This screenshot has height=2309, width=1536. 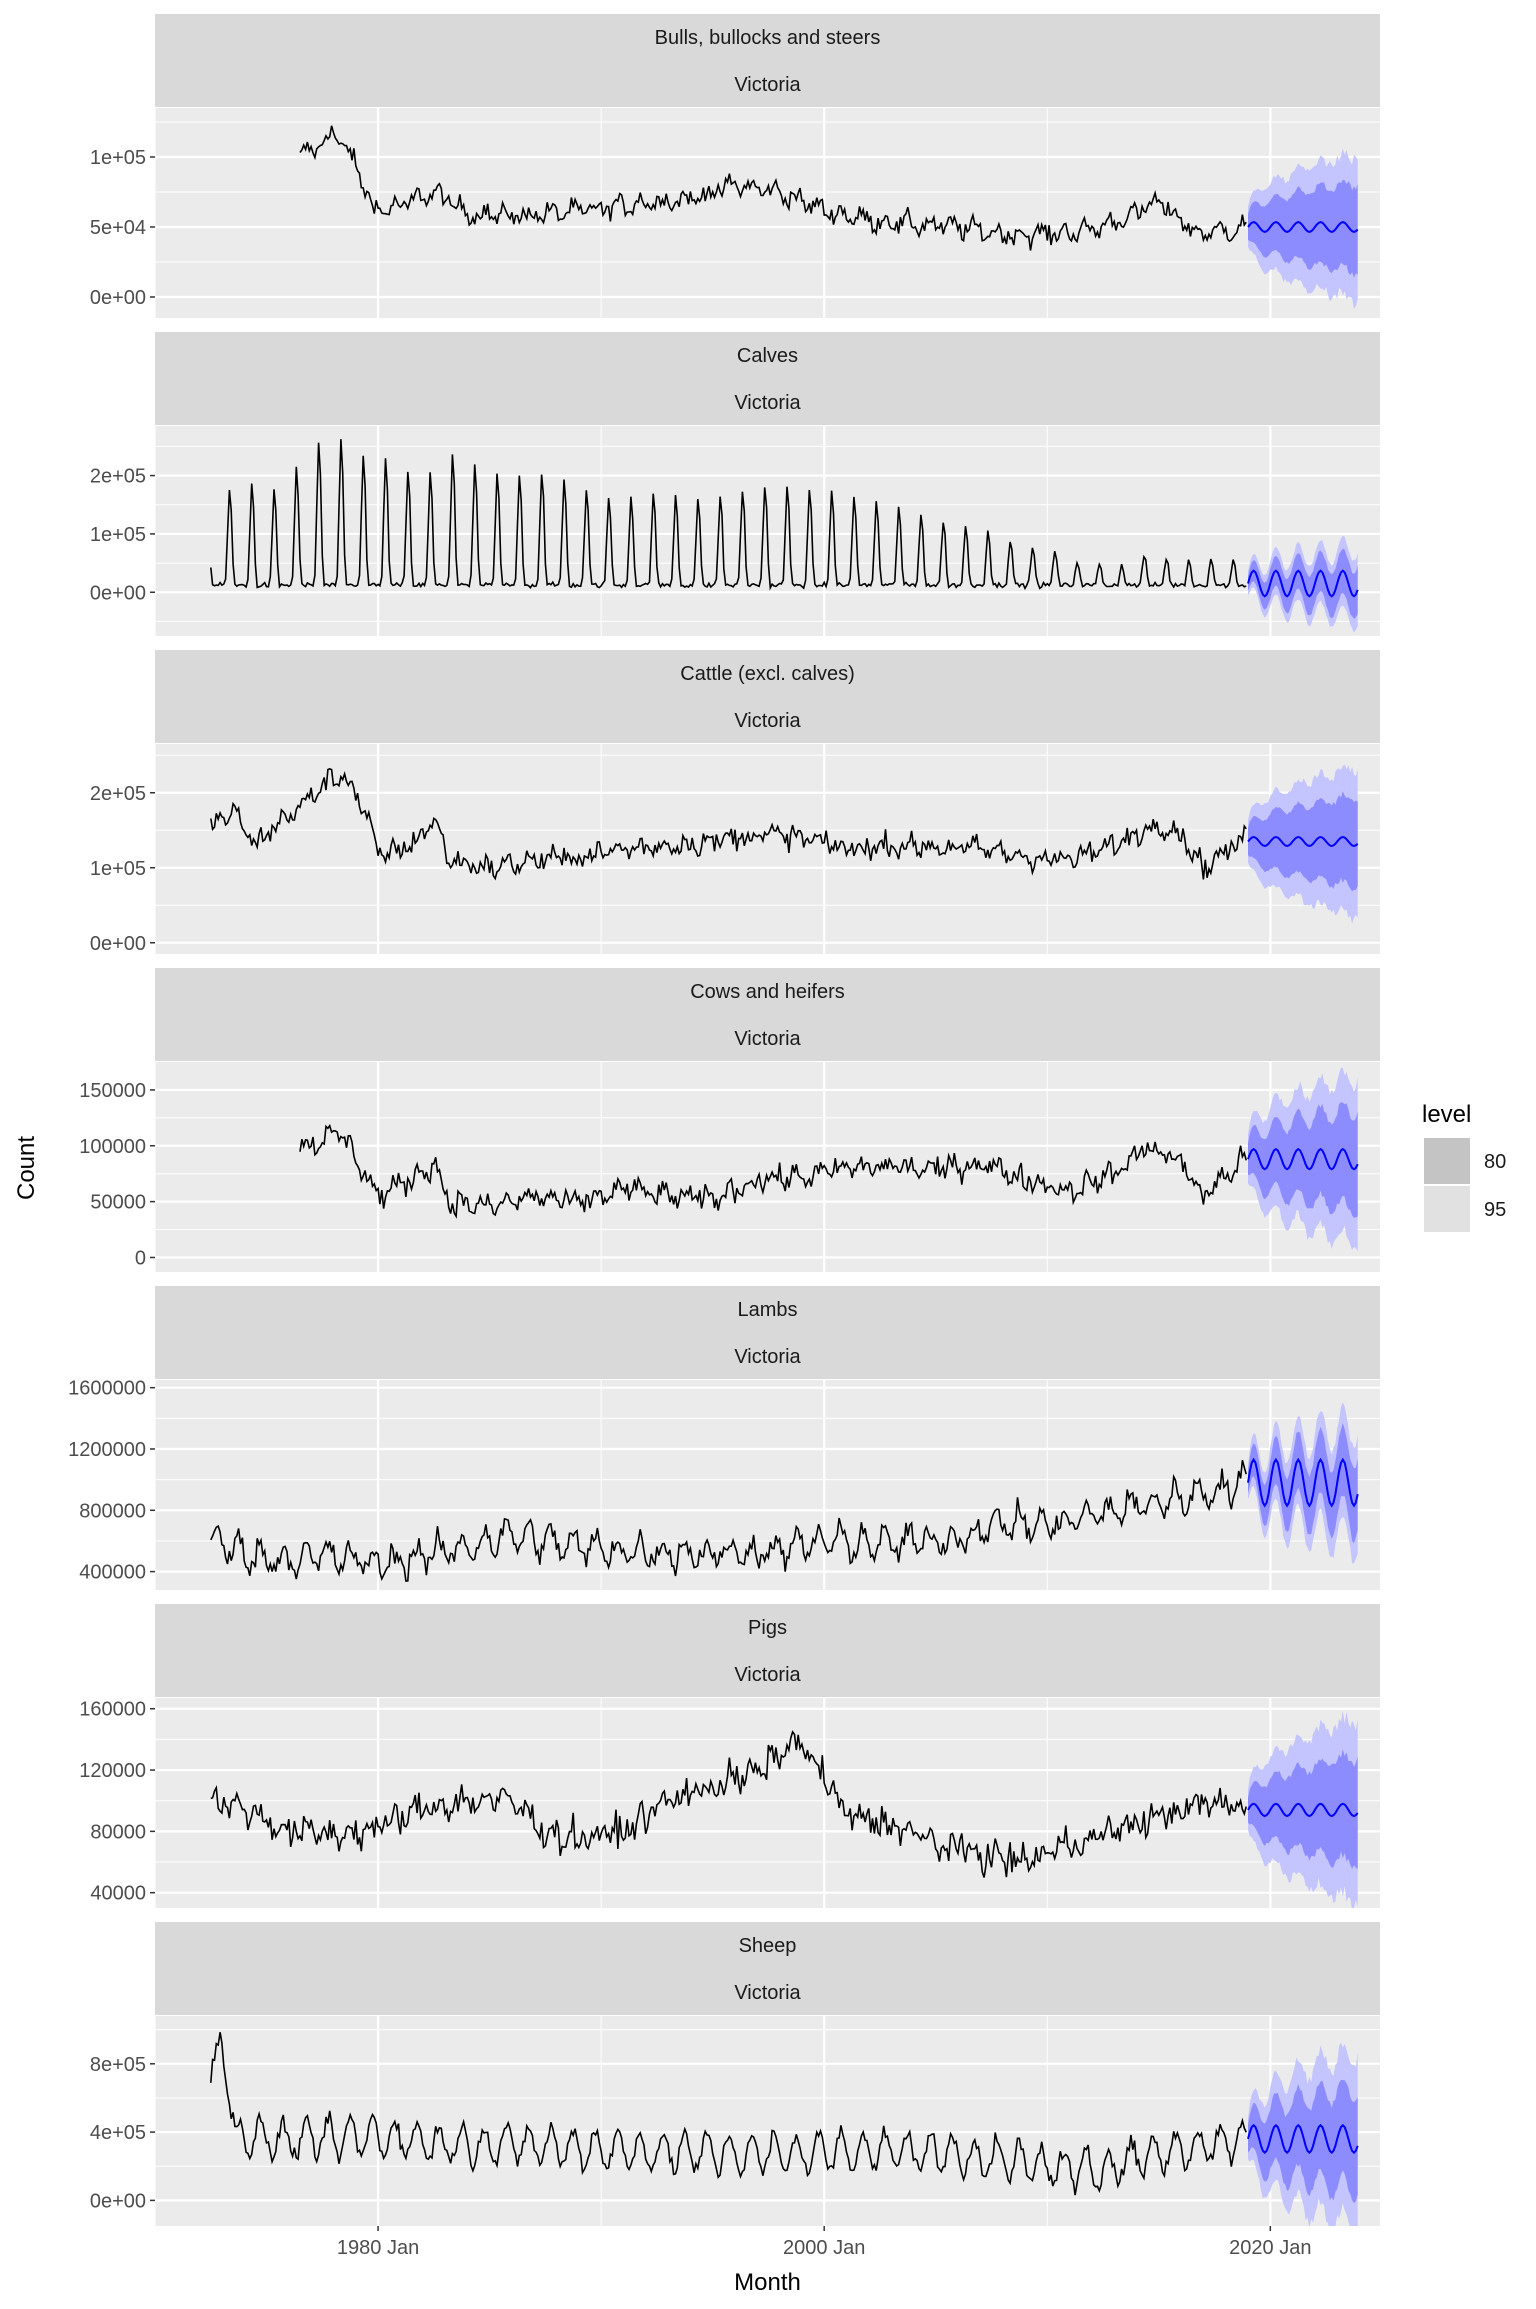 What do you see at coordinates (767, 674) in the screenshot?
I see `facet-strip-title: Cattle (excl. calves)` at bounding box center [767, 674].